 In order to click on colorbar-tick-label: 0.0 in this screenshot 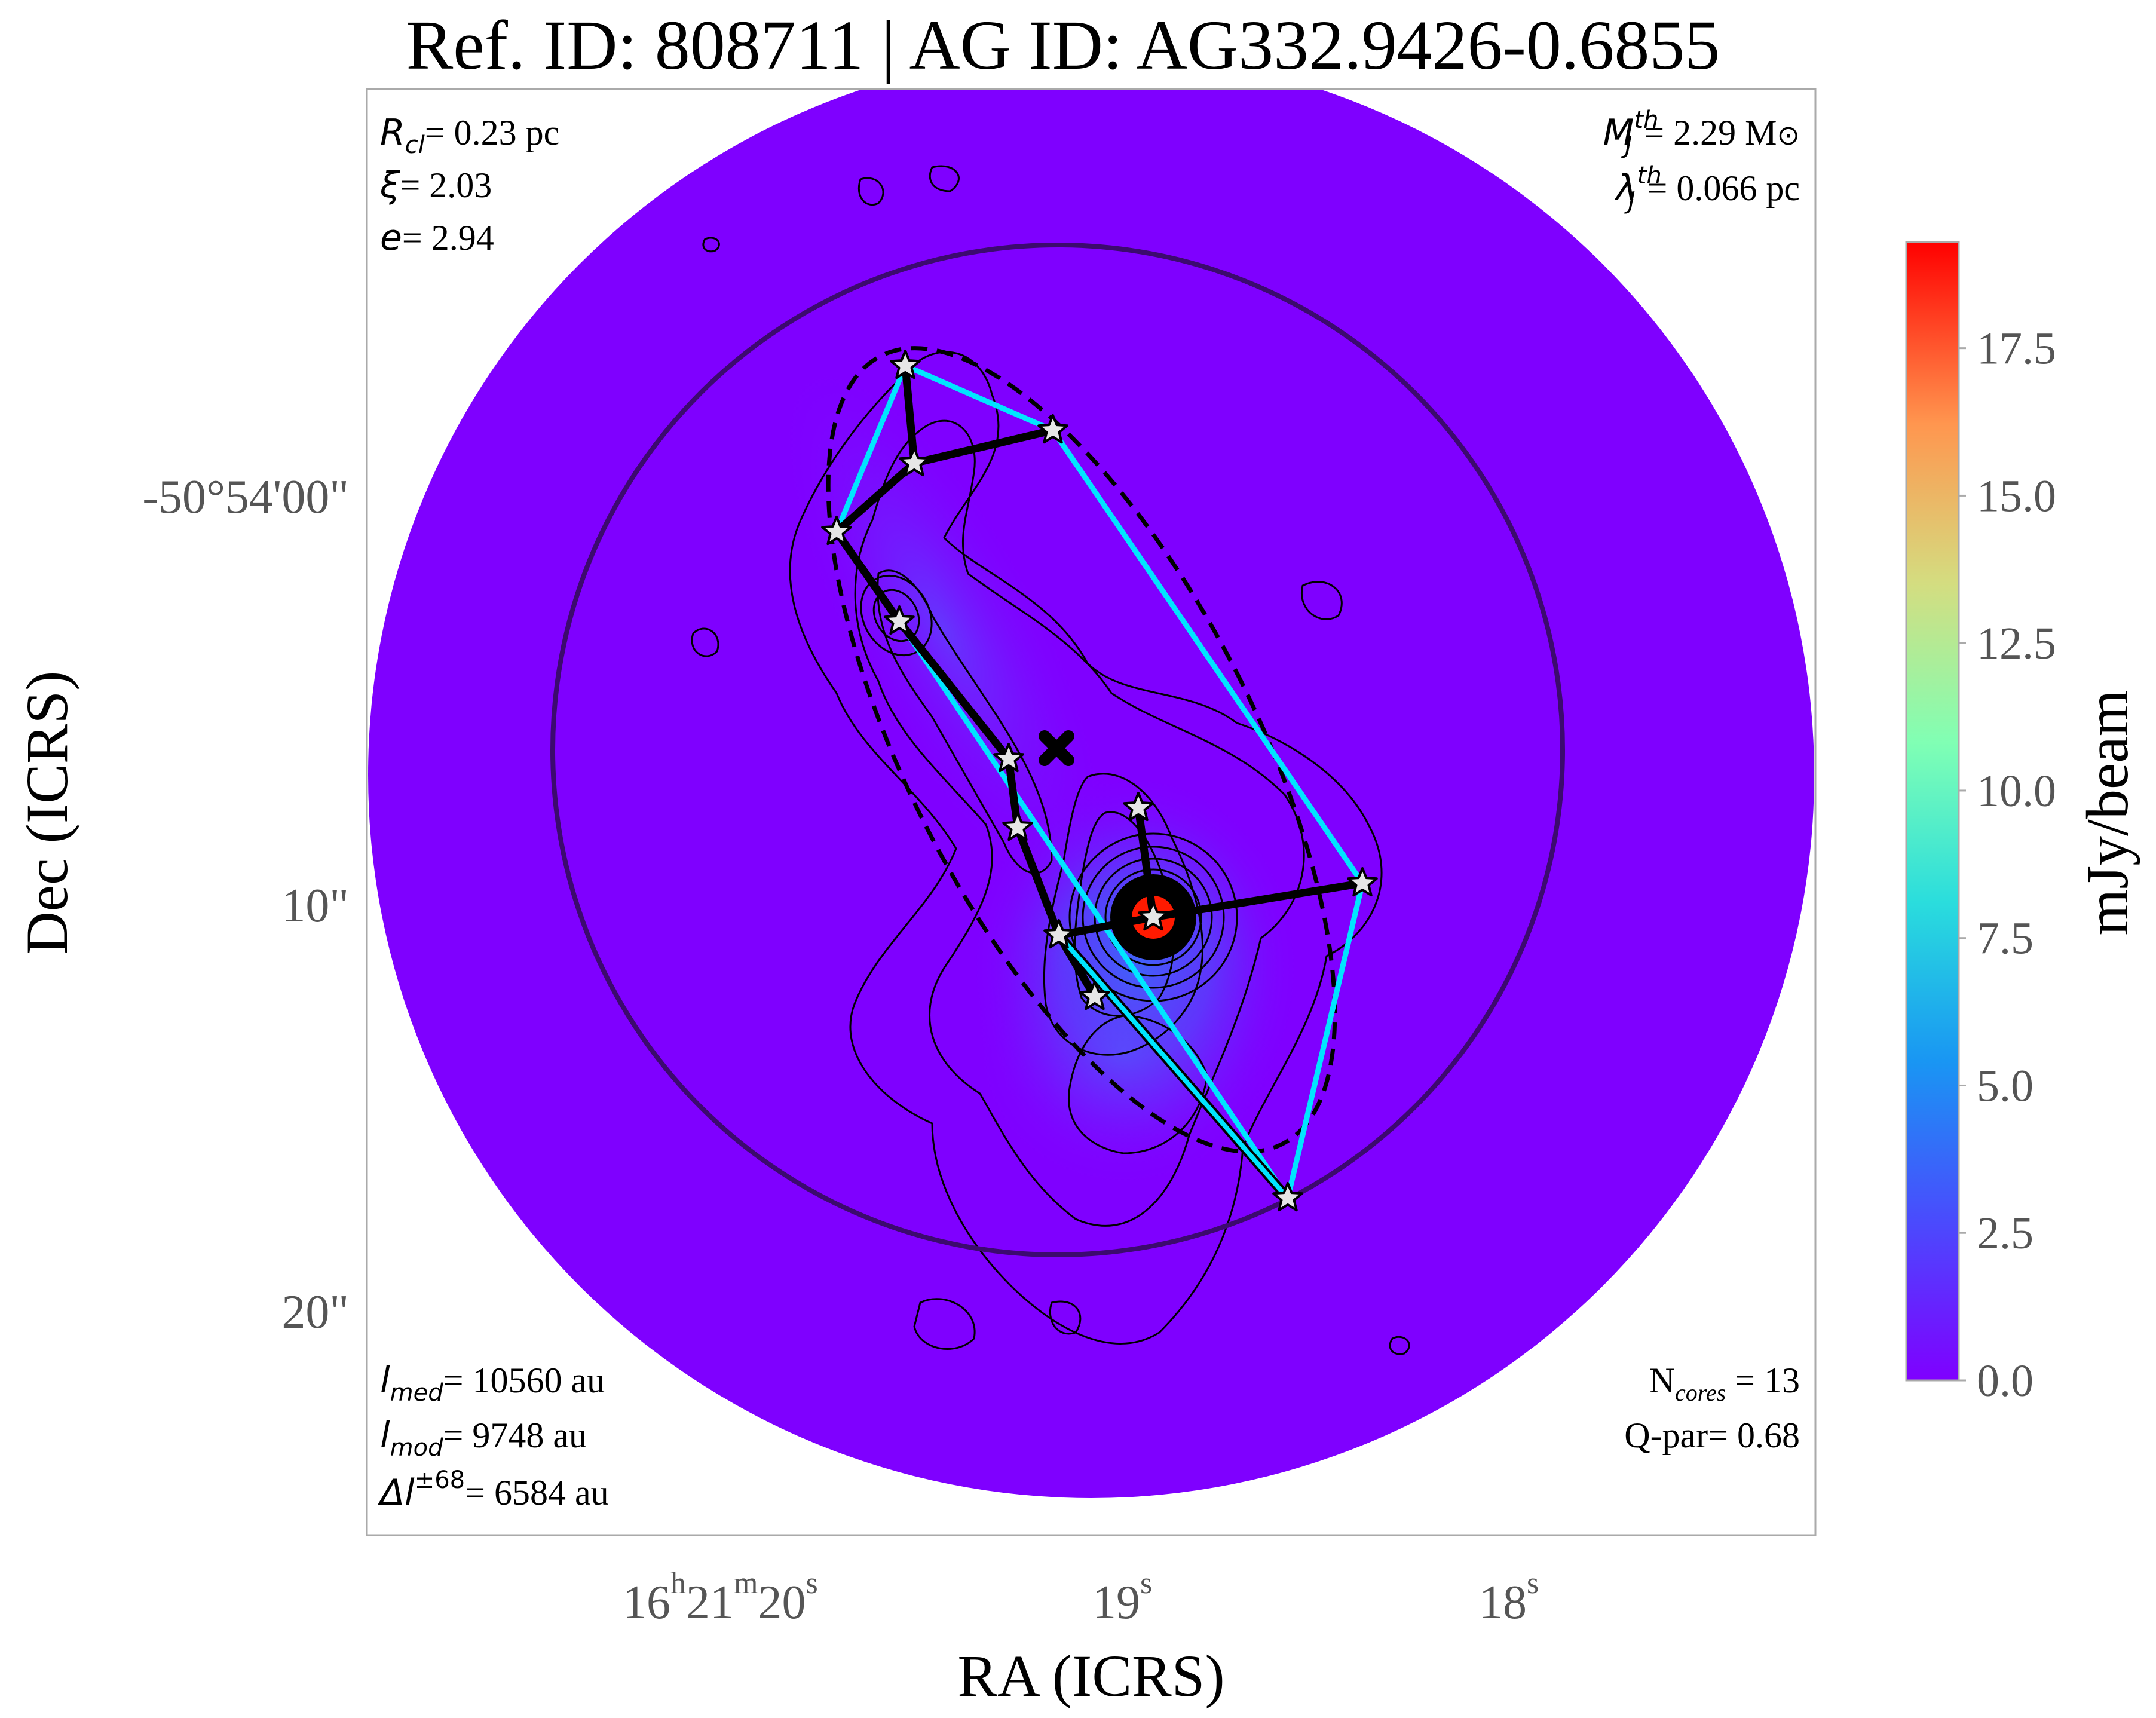, I will do `click(2005, 1381)`.